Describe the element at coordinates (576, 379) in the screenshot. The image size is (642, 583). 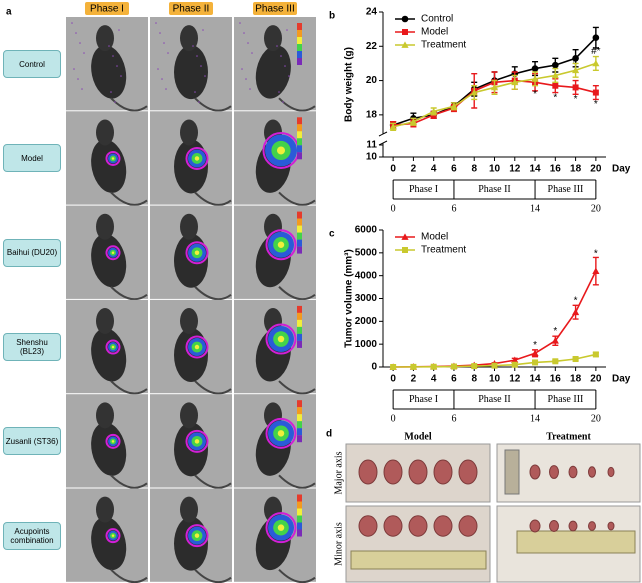
I see `x-tick-label: 18` at that location.